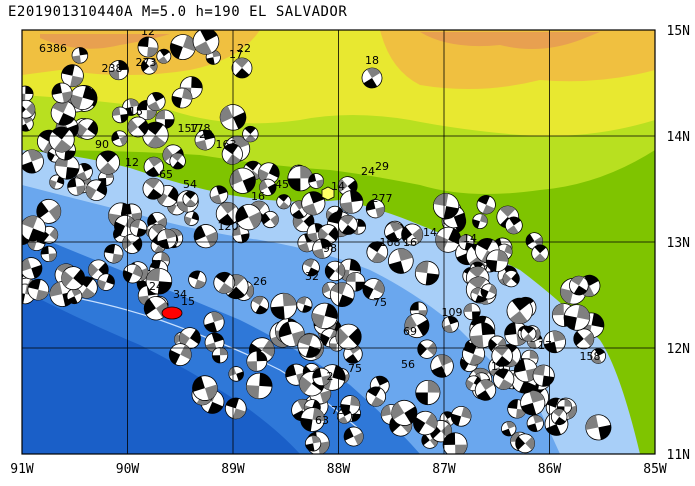  I want to click on highlighted-event, so click(172, 313).